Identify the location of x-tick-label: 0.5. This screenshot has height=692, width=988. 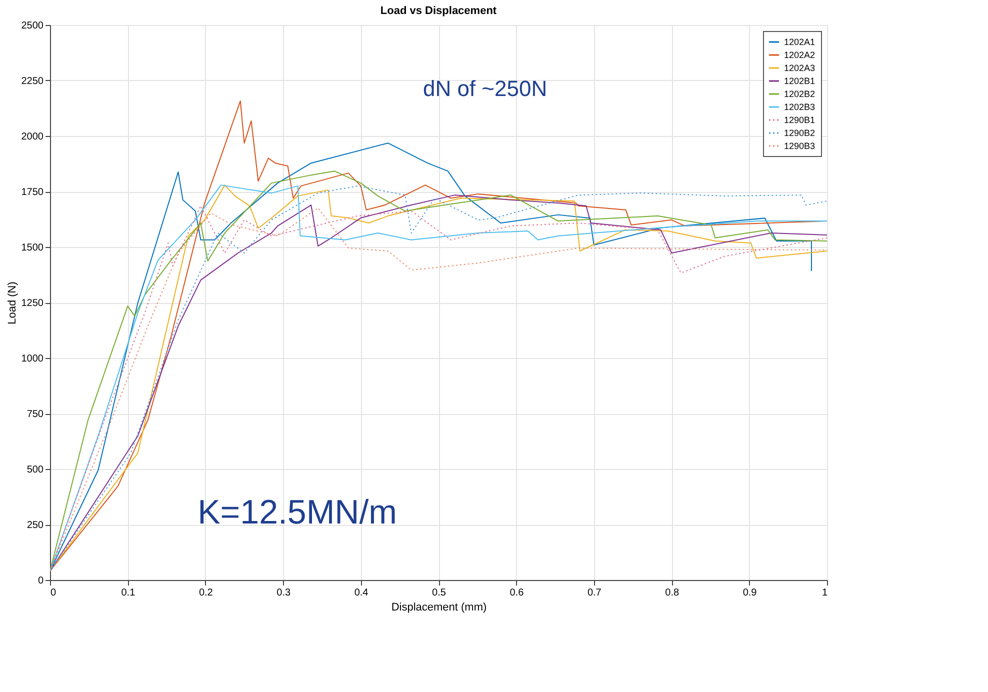
(439, 593).